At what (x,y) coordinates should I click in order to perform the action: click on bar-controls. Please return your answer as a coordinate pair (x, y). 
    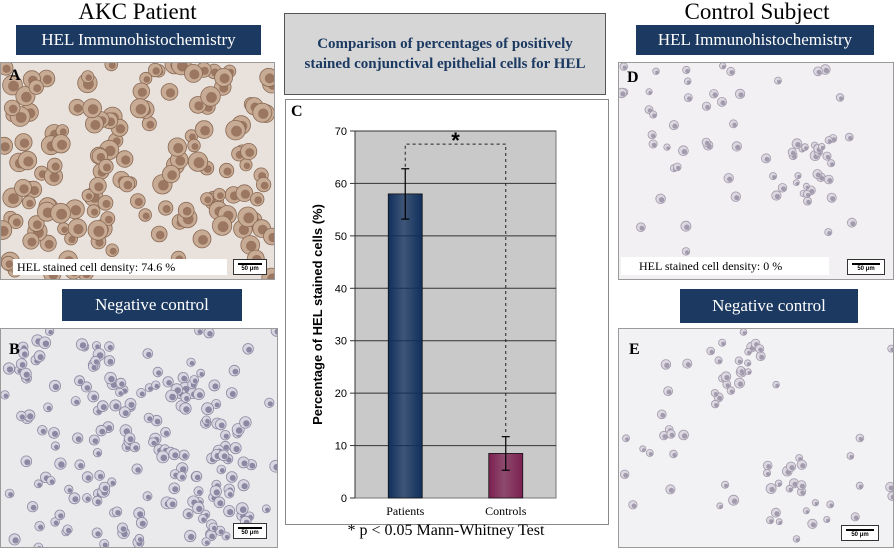
    Looking at the image, I should click on (506, 476).